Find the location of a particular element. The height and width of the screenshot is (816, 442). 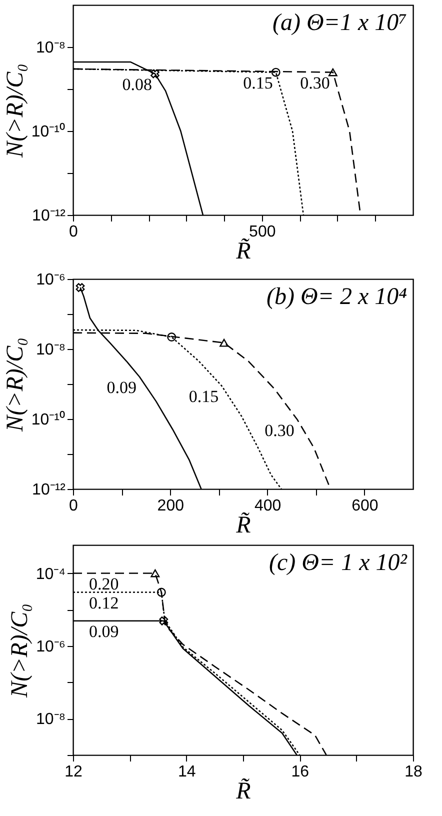

x-tick-label: 200 is located at coordinates (170, 506).